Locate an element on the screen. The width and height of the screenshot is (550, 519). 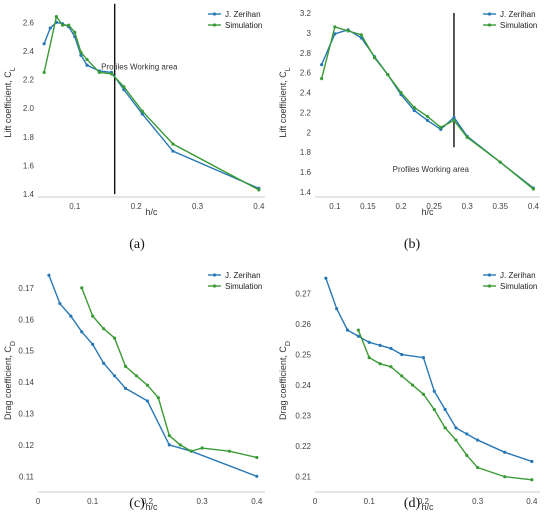
series-line-simulation is located at coordinates (169, 373).